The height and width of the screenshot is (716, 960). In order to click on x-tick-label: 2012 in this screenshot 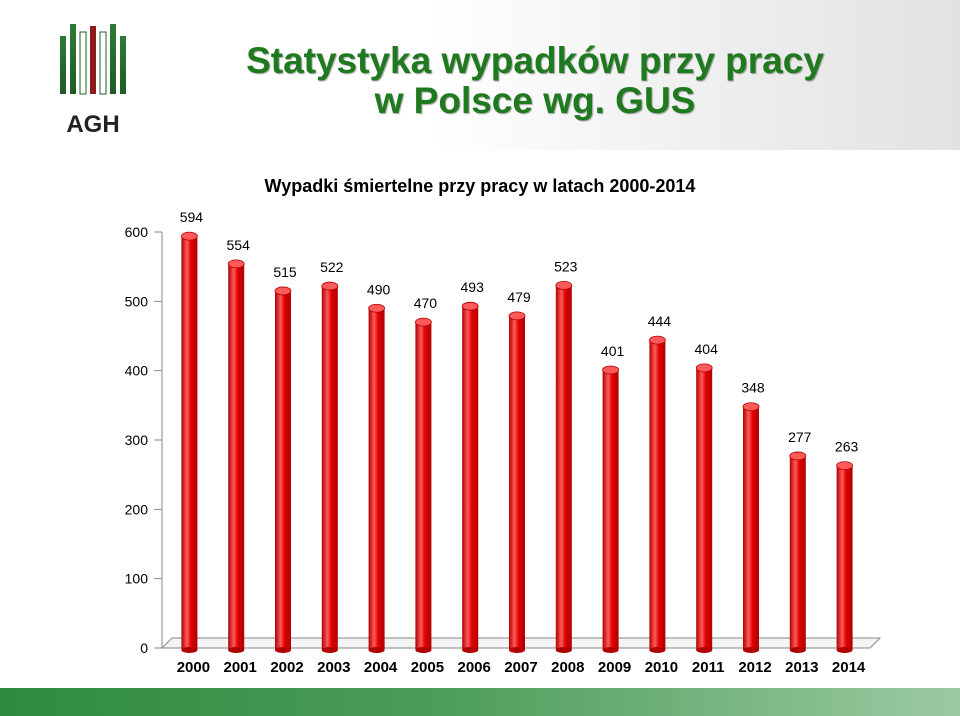, I will do `click(754, 667)`.